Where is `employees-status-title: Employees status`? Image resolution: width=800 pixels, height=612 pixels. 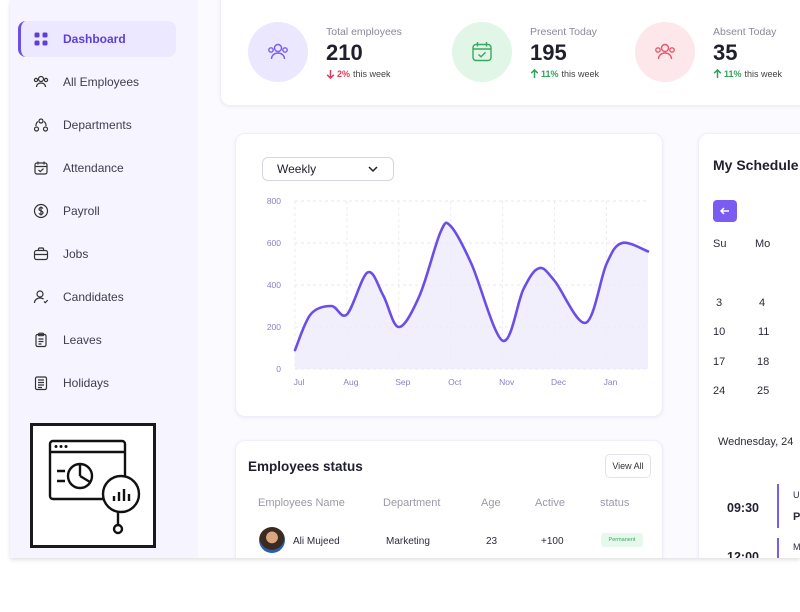
employees-status-title: Employees status is located at coordinates (305, 466).